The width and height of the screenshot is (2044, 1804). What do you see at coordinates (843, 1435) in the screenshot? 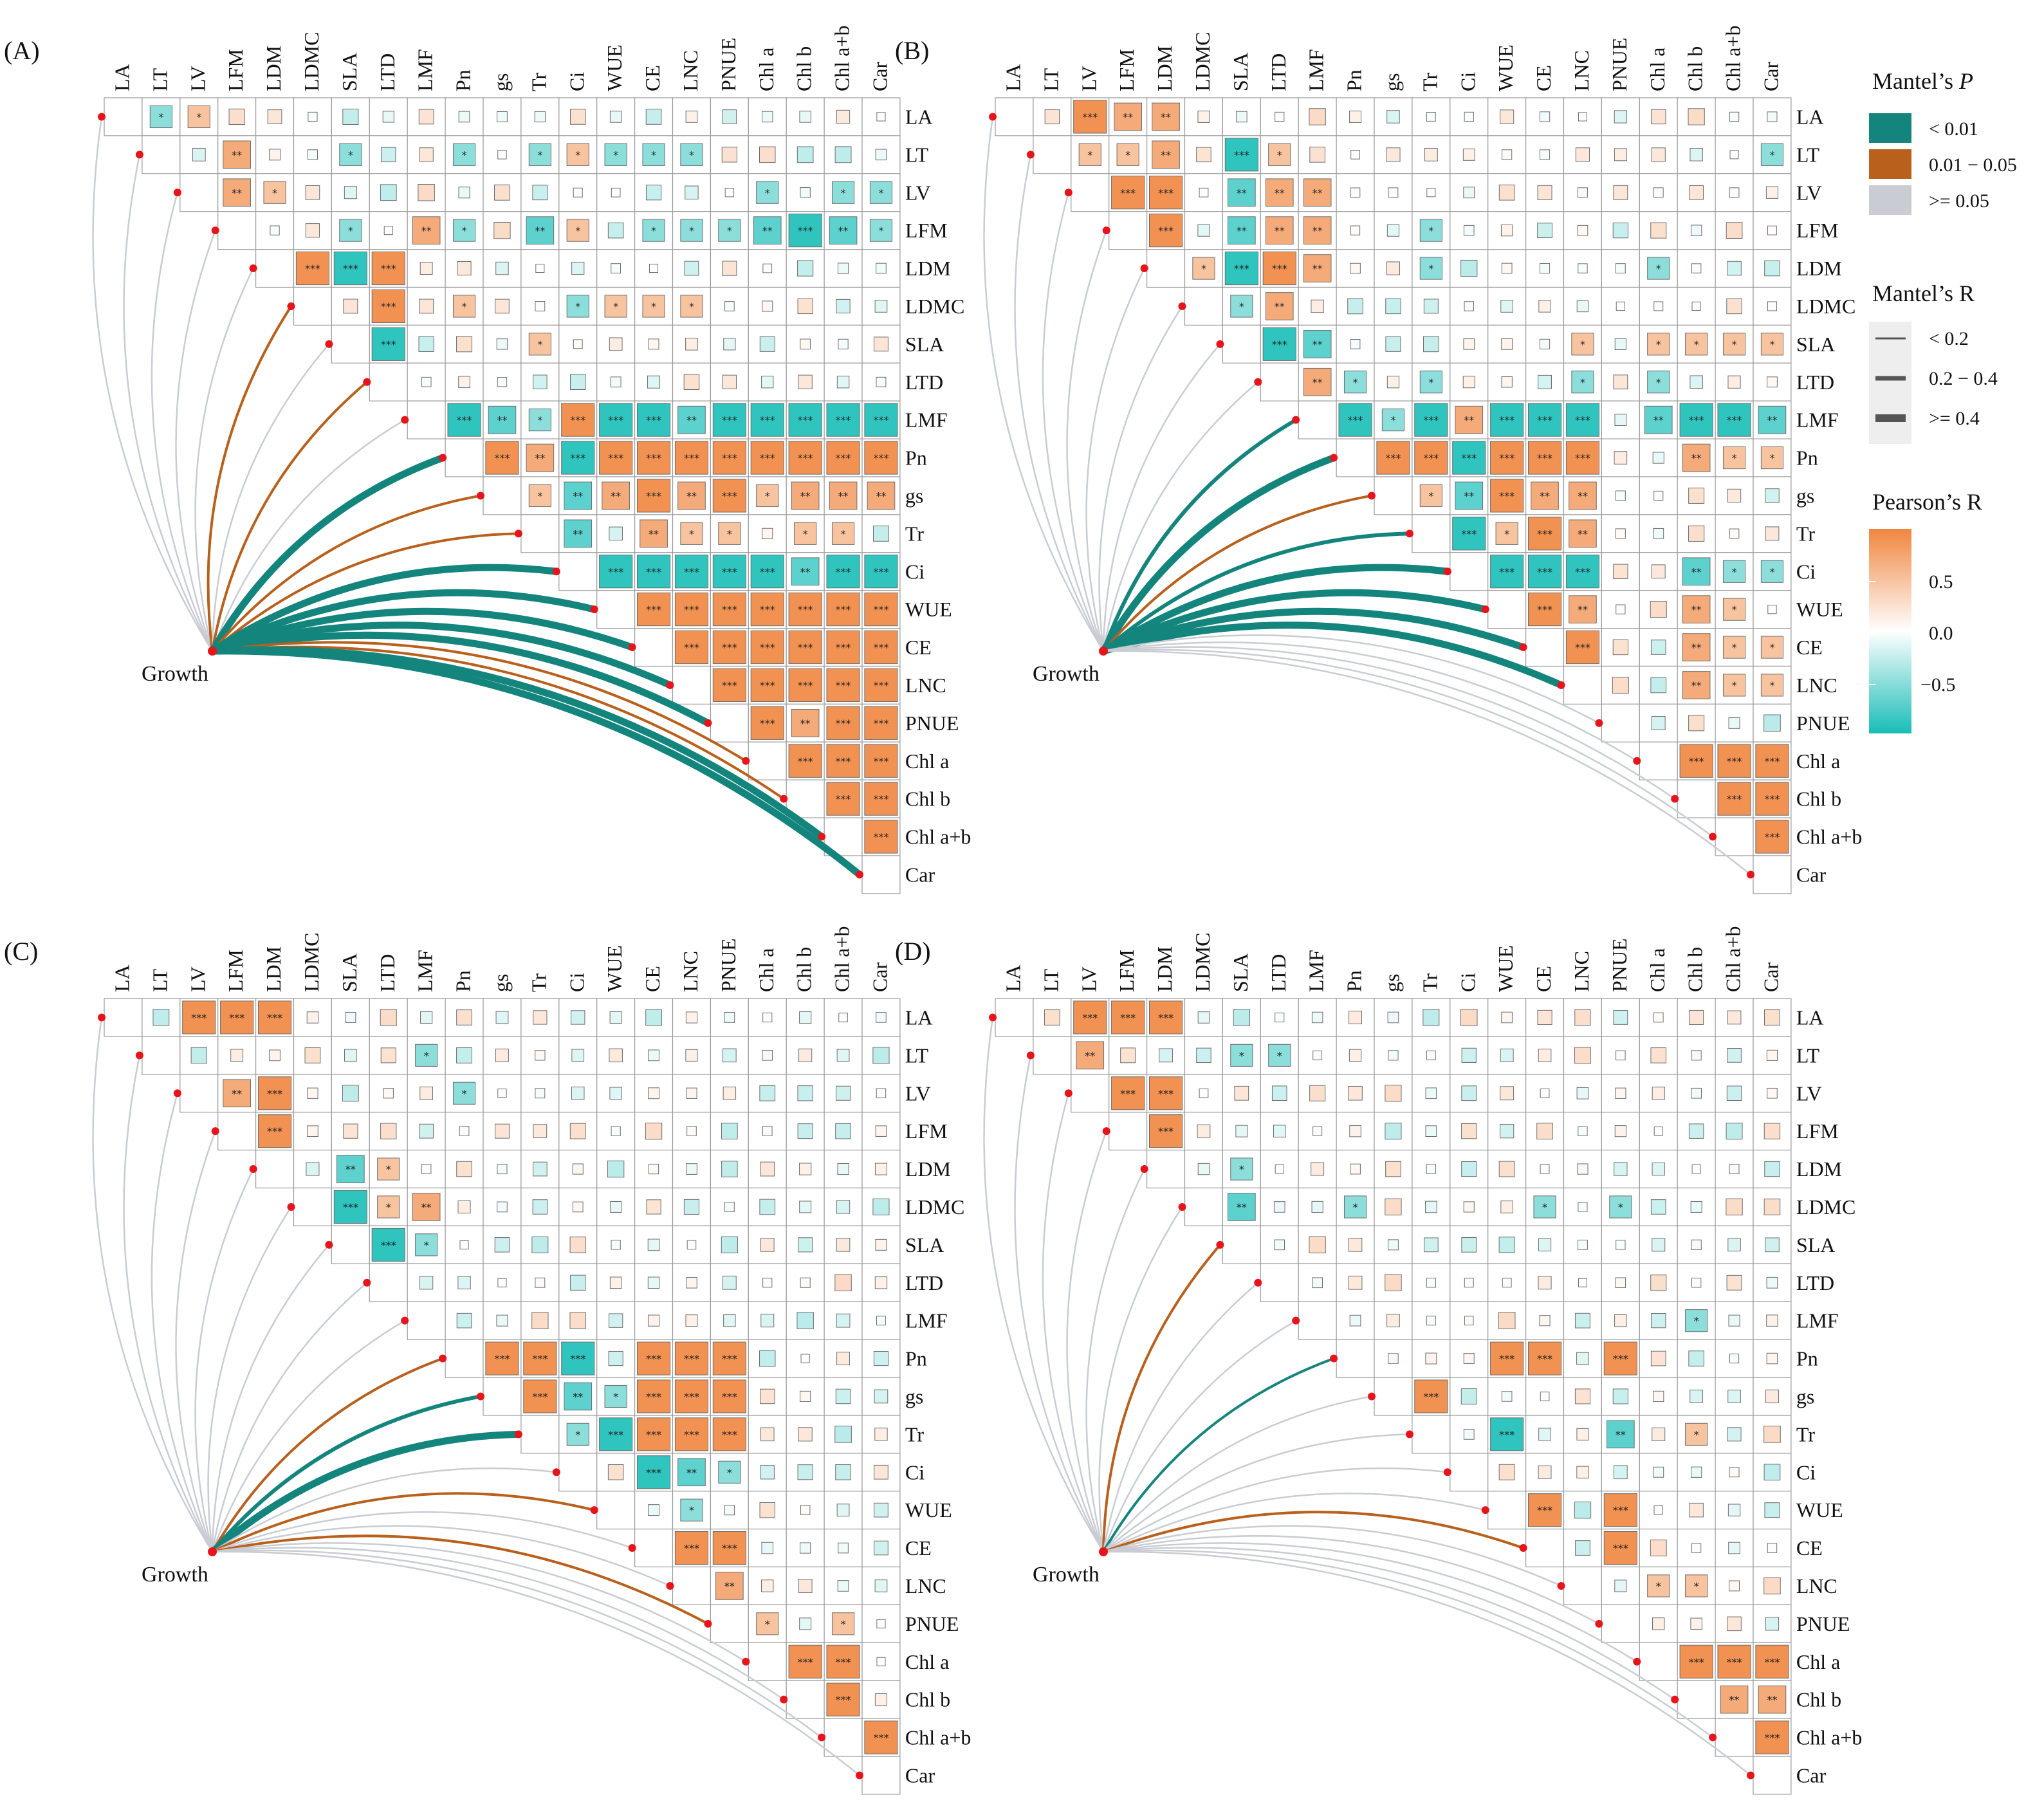
I see `corr-square-C-Tr-Chl a+b` at bounding box center [843, 1435].